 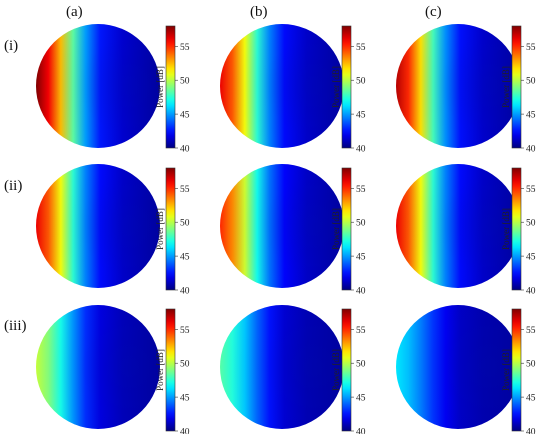 I want to click on row-label-ii: (ii), so click(x=13, y=186).